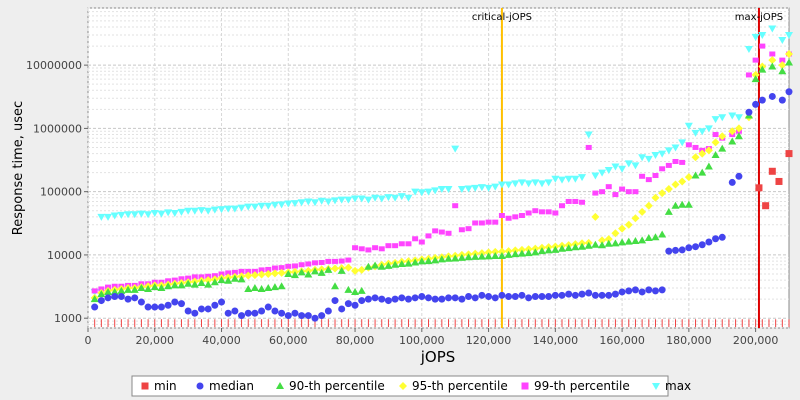 This screenshot has height=400, width=800. What do you see at coordinates (689, 340) in the screenshot?
I see `x-tick-label: 180,000` at bounding box center [689, 340].